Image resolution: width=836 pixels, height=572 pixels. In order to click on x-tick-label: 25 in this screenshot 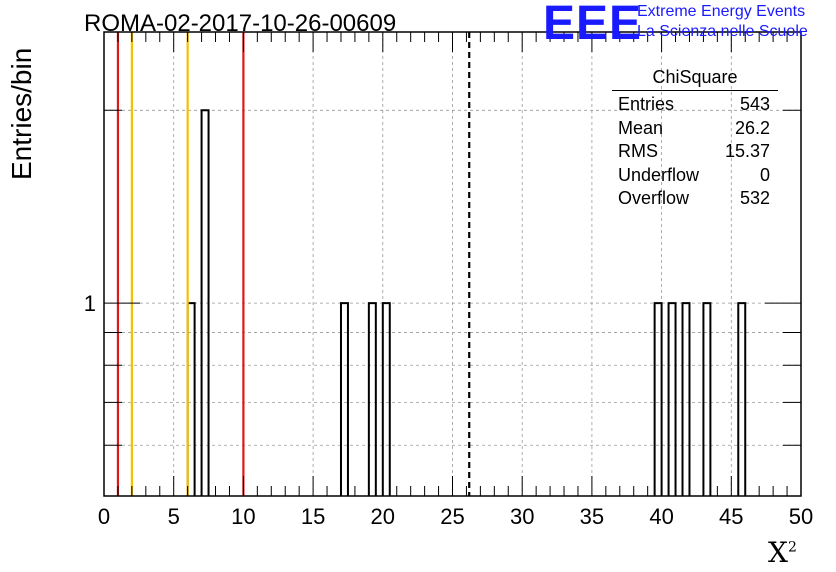, I will do `click(452, 516)`.